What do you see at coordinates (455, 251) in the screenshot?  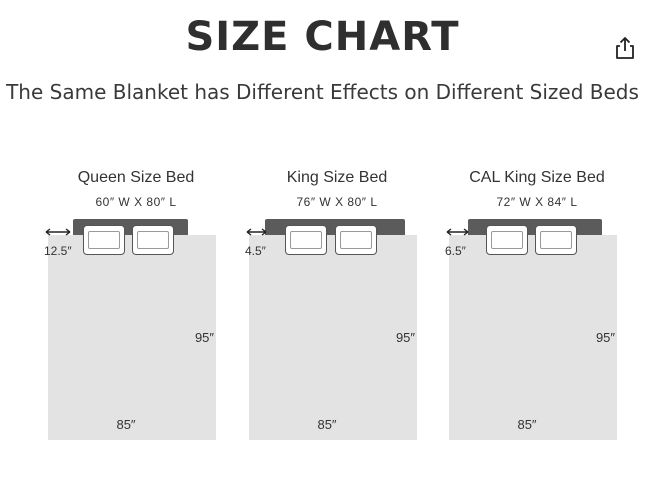 I see `overhang-label: 6.5″` at bounding box center [455, 251].